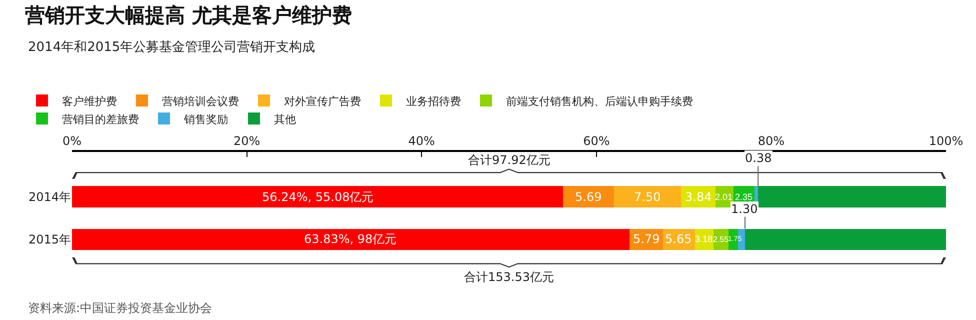 This screenshot has width=976, height=320. What do you see at coordinates (49, 197) in the screenshot?
I see `y-tick-label: 2014年` at bounding box center [49, 197].